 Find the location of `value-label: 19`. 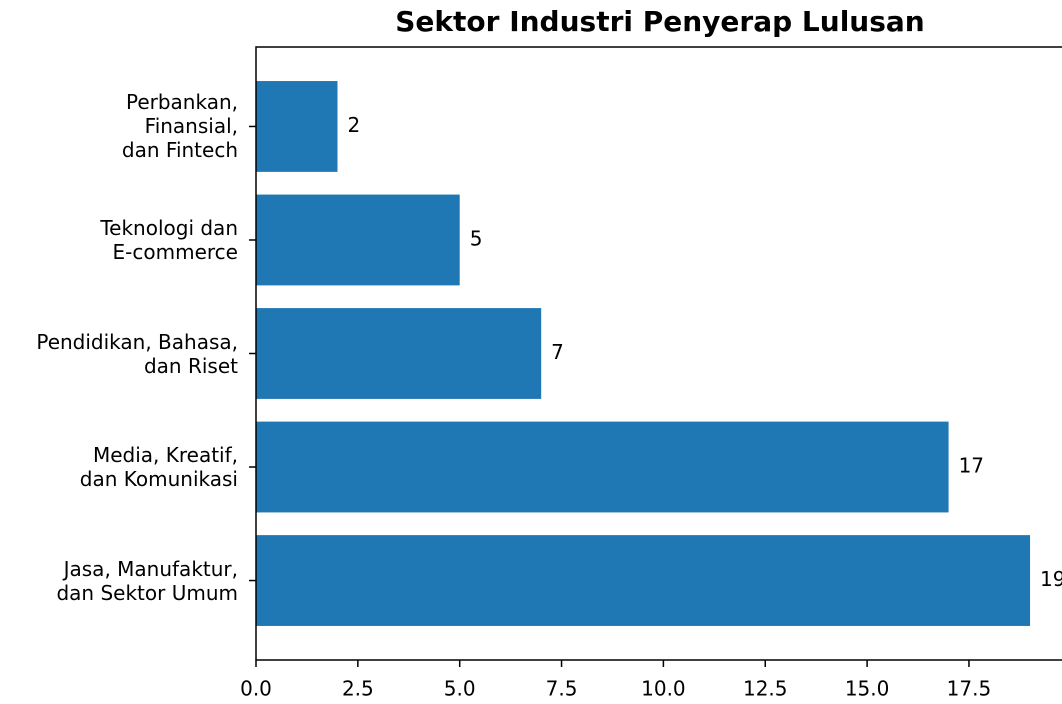

value-label: 19 is located at coordinates (1051, 579).